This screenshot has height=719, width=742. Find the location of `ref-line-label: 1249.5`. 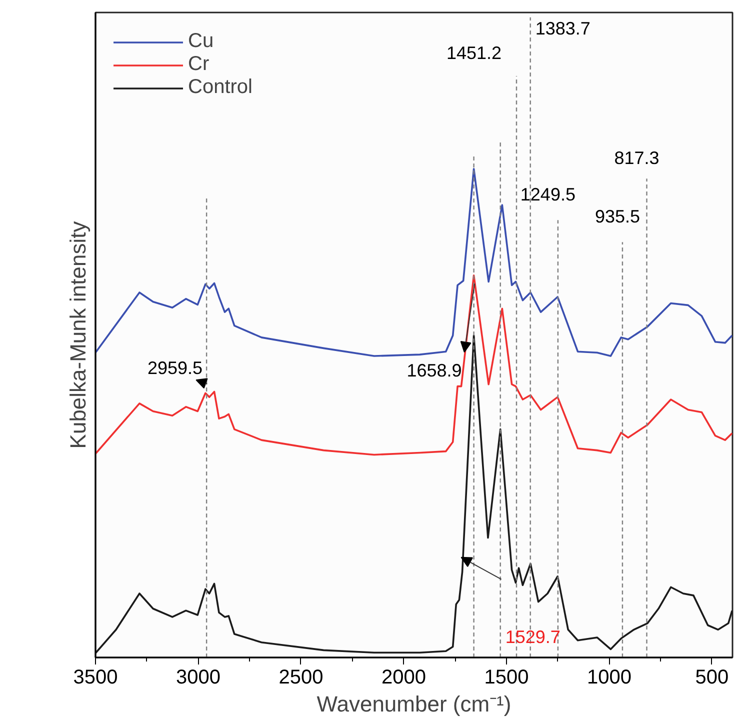

ref-line-label: 1249.5 is located at coordinates (548, 194).